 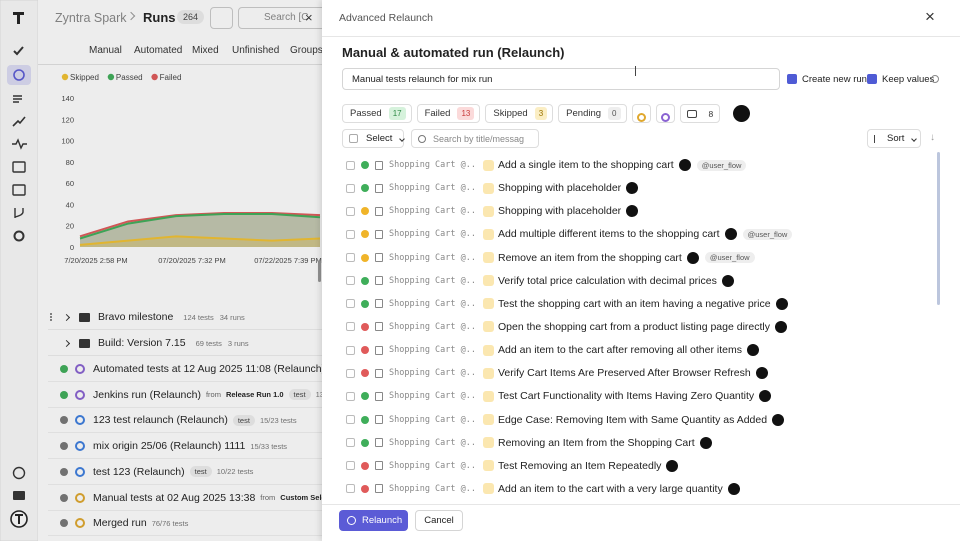 I want to click on run-tests: 13, so click(x=318, y=395).